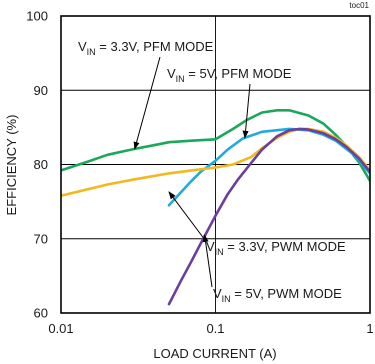 This screenshot has width=375, height=364. Describe the element at coordinates (11, 165) in the screenshot. I see `y-axis-title: EFFICIENCY (%)` at that location.